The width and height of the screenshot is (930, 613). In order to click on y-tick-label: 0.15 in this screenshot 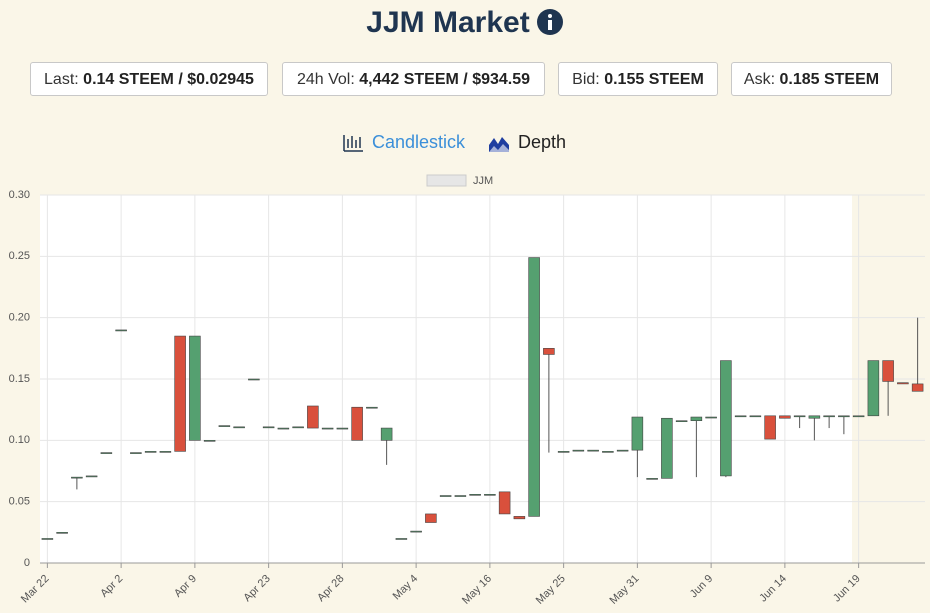, I will do `click(19, 379)`.